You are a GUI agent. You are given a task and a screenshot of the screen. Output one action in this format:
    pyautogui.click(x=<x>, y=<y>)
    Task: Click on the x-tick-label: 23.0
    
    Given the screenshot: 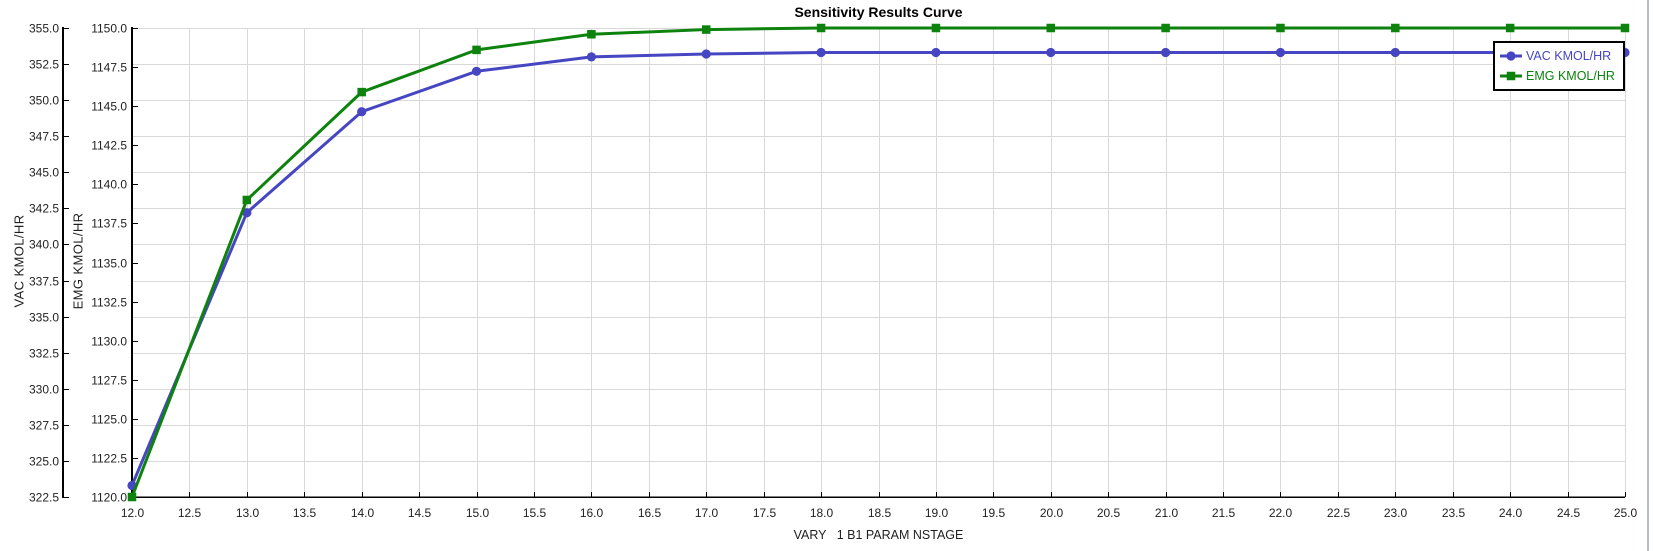 What is the action you would take?
    pyautogui.click(x=1396, y=513)
    